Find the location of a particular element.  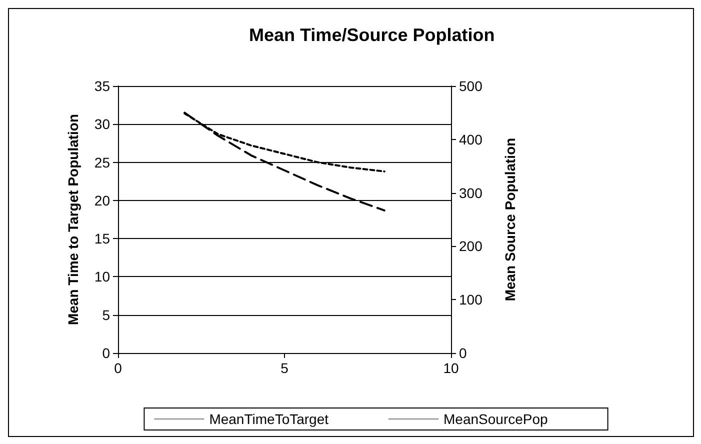

chart-title: Mean Time/Source Poplation is located at coordinates (372, 35).